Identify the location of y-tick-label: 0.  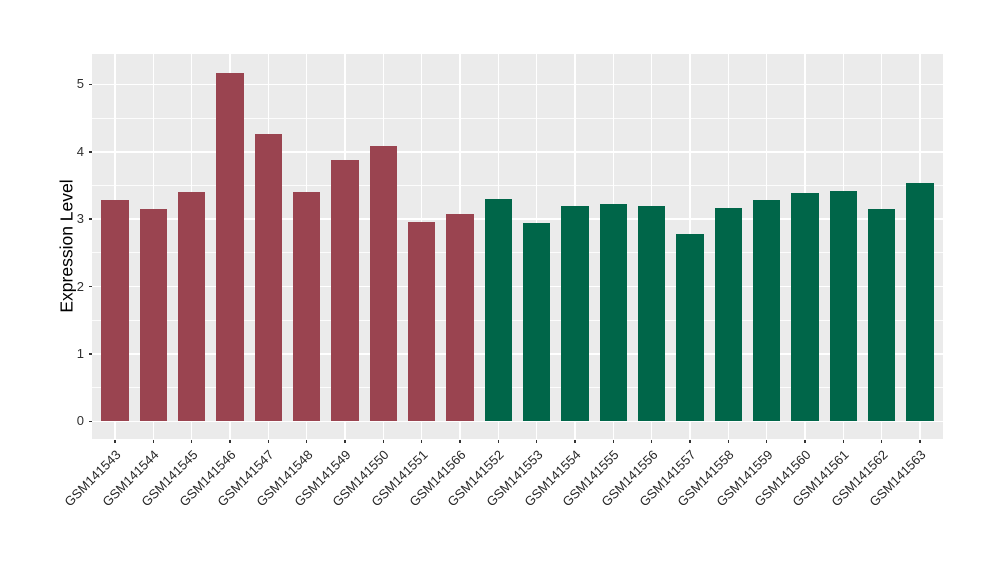
(80, 421).